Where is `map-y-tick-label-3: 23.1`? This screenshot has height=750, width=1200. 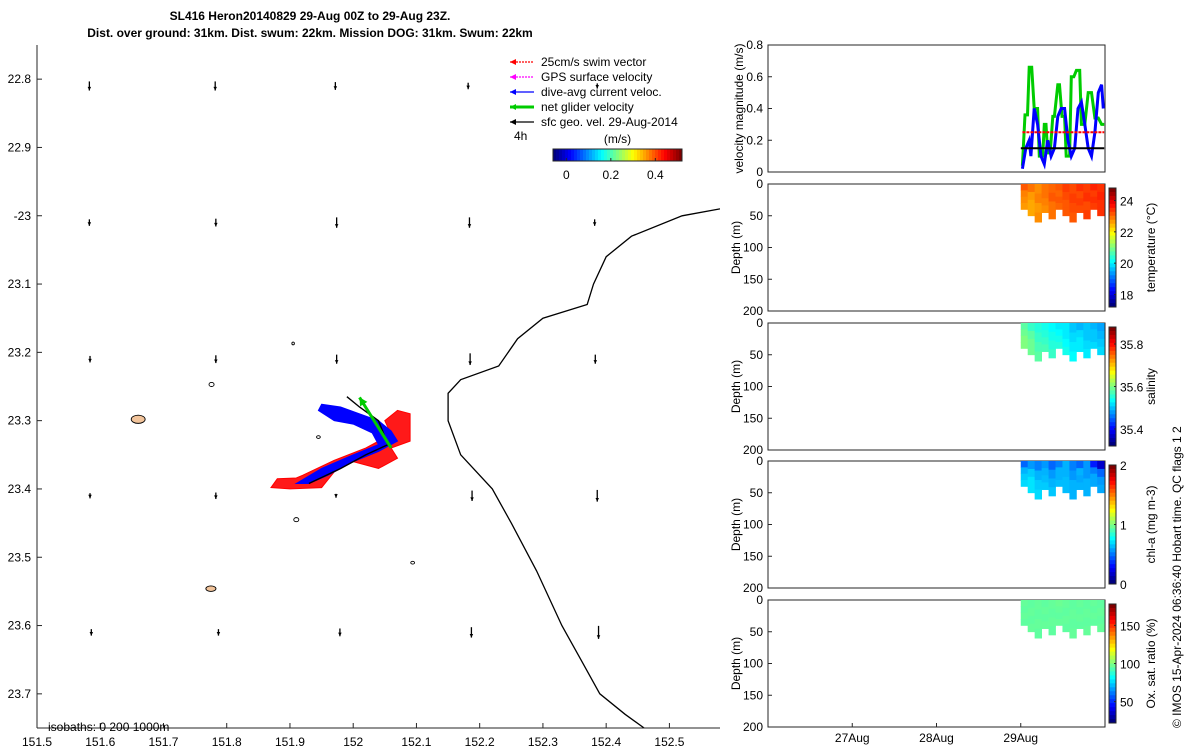 map-y-tick-label-3: 23.1 is located at coordinates (20, 284).